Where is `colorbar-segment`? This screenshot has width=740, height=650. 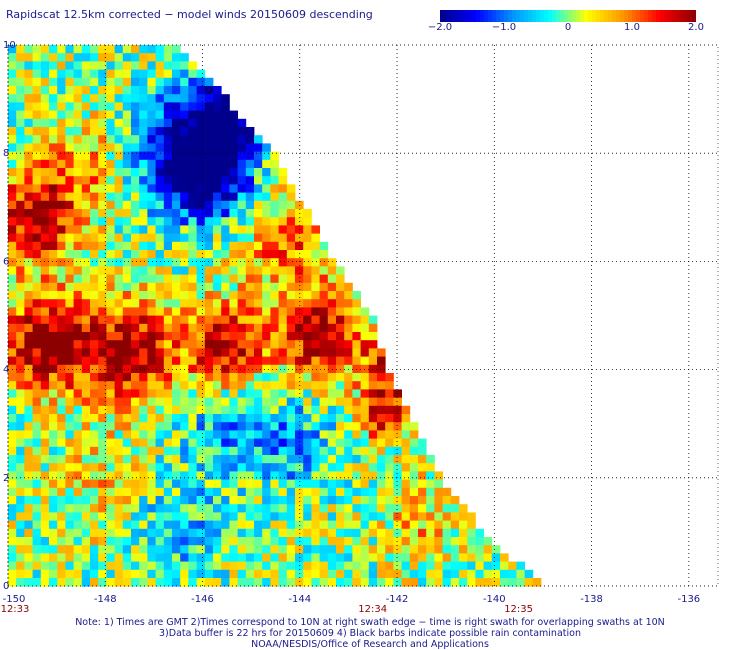 colorbar-segment is located at coordinates (650, 16).